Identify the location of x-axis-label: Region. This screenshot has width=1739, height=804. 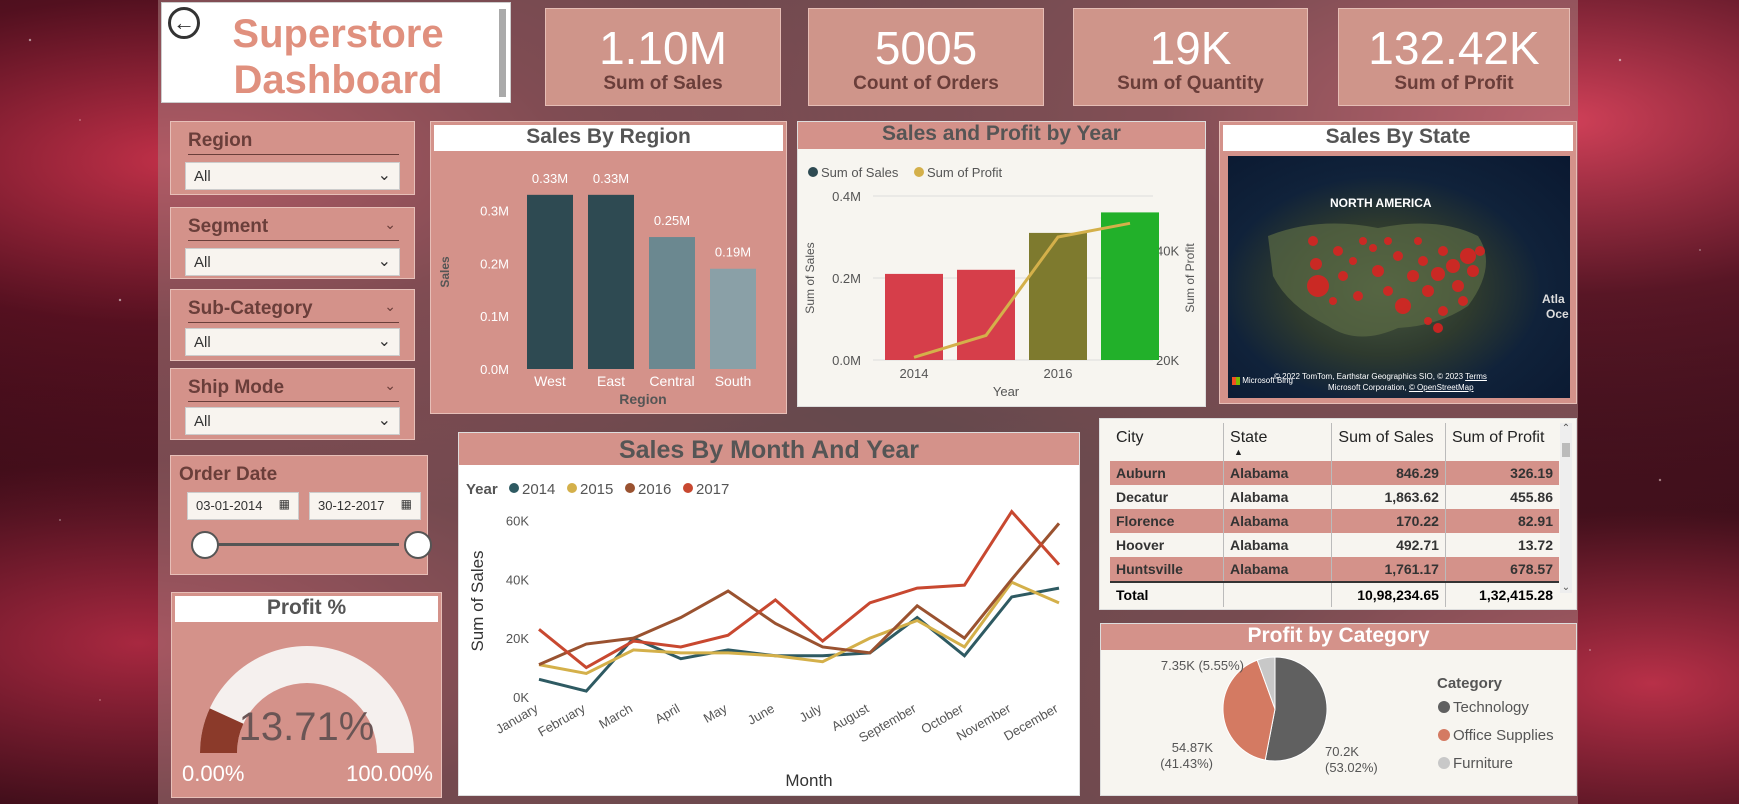
(642, 399).